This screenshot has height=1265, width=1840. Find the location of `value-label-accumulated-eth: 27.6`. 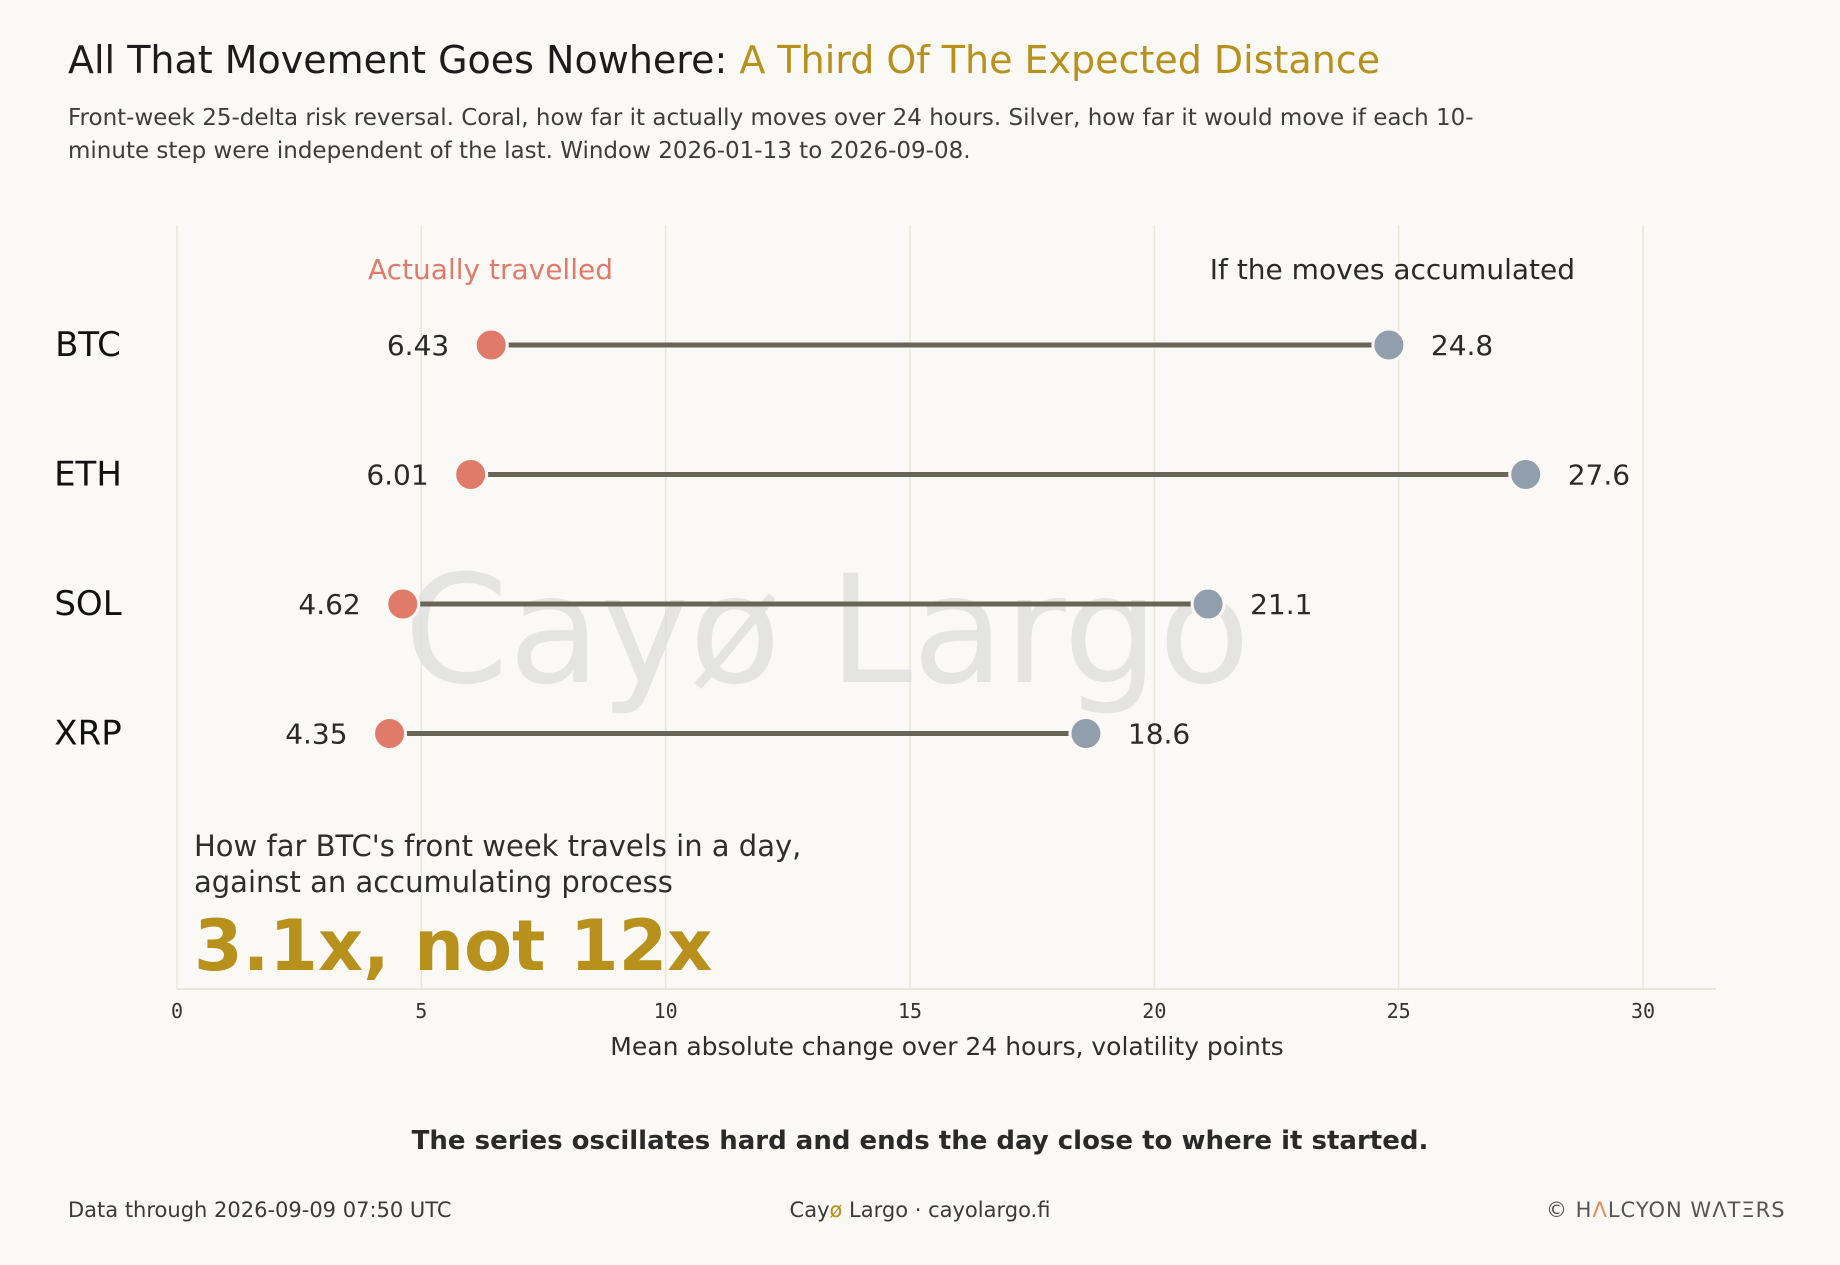

value-label-accumulated-eth: 27.6 is located at coordinates (1599, 475).